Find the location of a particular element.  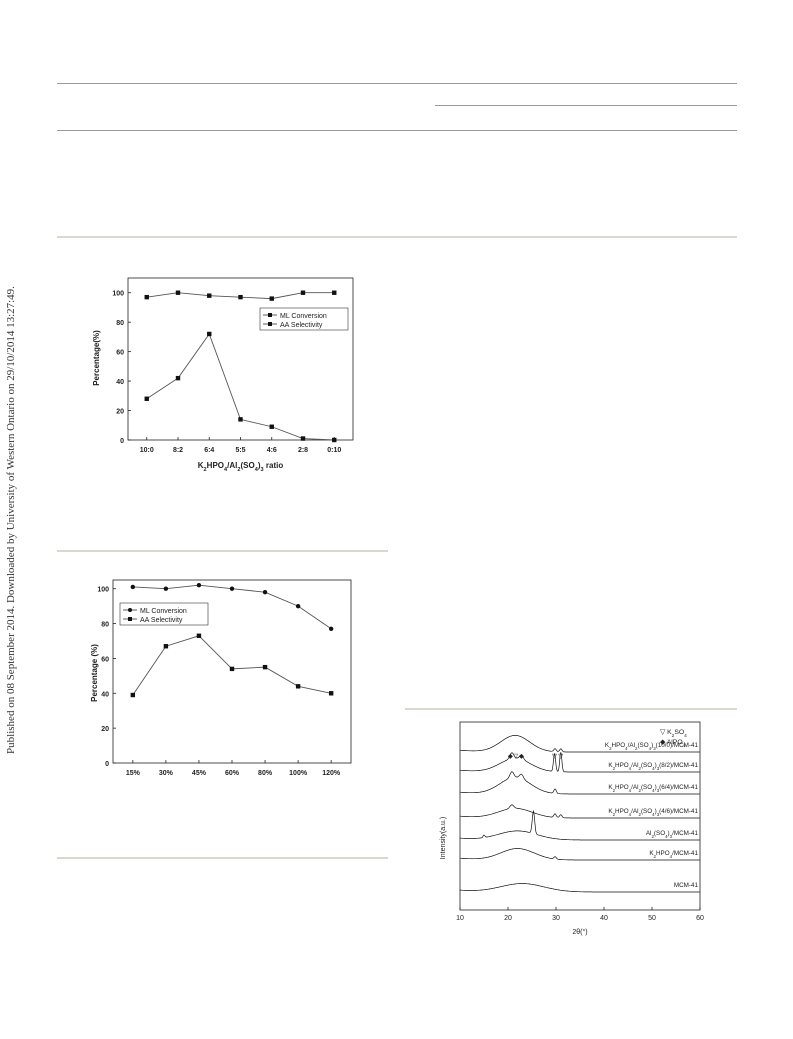

x-tick-label: 4:6 is located at coordinates (272, 450).